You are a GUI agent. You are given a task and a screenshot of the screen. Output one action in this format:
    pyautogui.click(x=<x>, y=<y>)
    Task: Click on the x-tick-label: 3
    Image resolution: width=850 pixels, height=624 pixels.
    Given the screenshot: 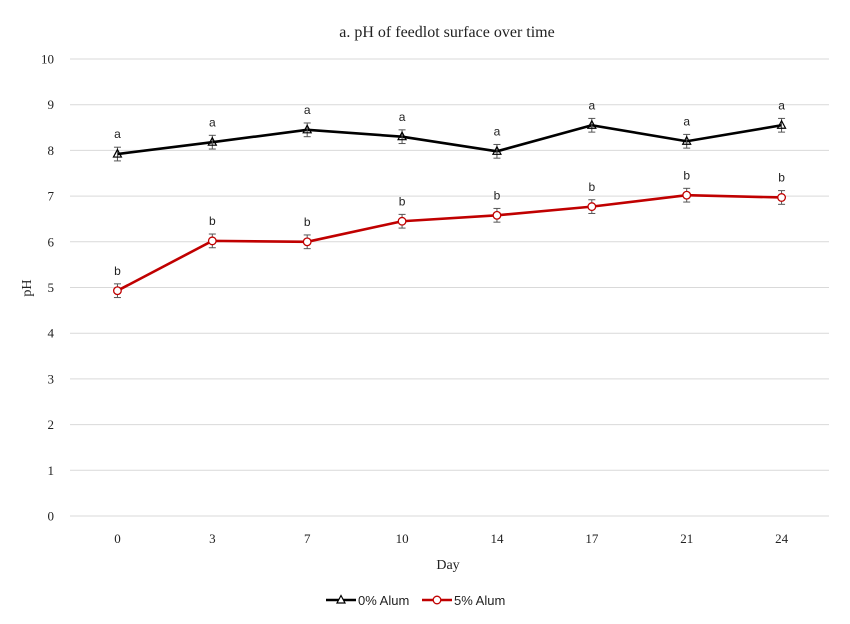 What is the action you would take?
    pyautogui.click(x=212, y=538)
    